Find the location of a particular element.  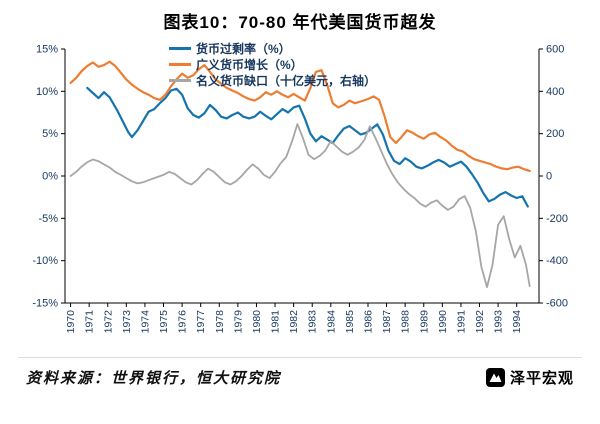

svg-text: 1974 is located at coordinates (145, 322).